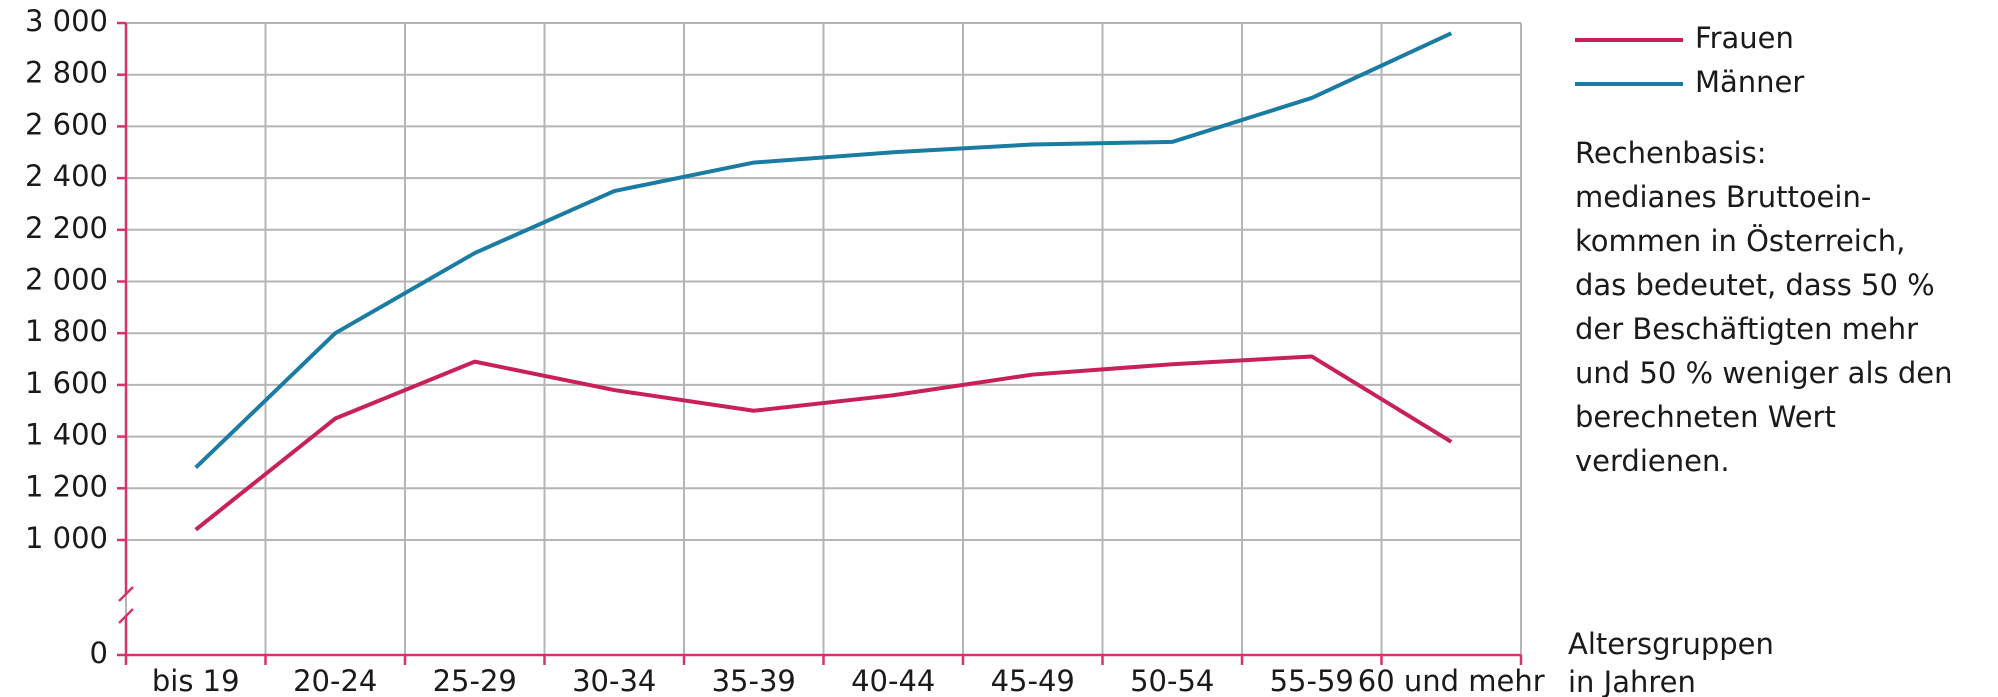  What do you see at coordinates (1749, 82) in the screenshot?
I see `legend-label: Männer` at bounding box center [1749, 82].